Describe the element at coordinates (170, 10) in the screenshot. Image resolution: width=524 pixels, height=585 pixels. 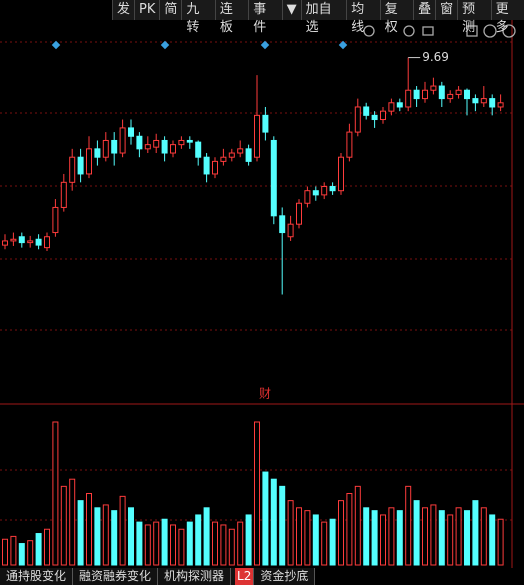
I see `toolbar-button: 简` at that location.